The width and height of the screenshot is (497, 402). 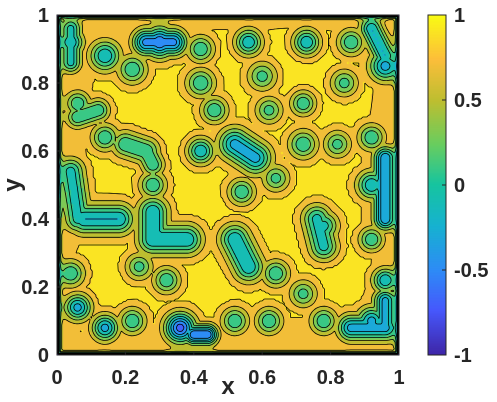 What do you see at coordinates (463, 356) in the screenshot?
I see `colorbar-tick-label: -1` at bounding box center [463, 356].